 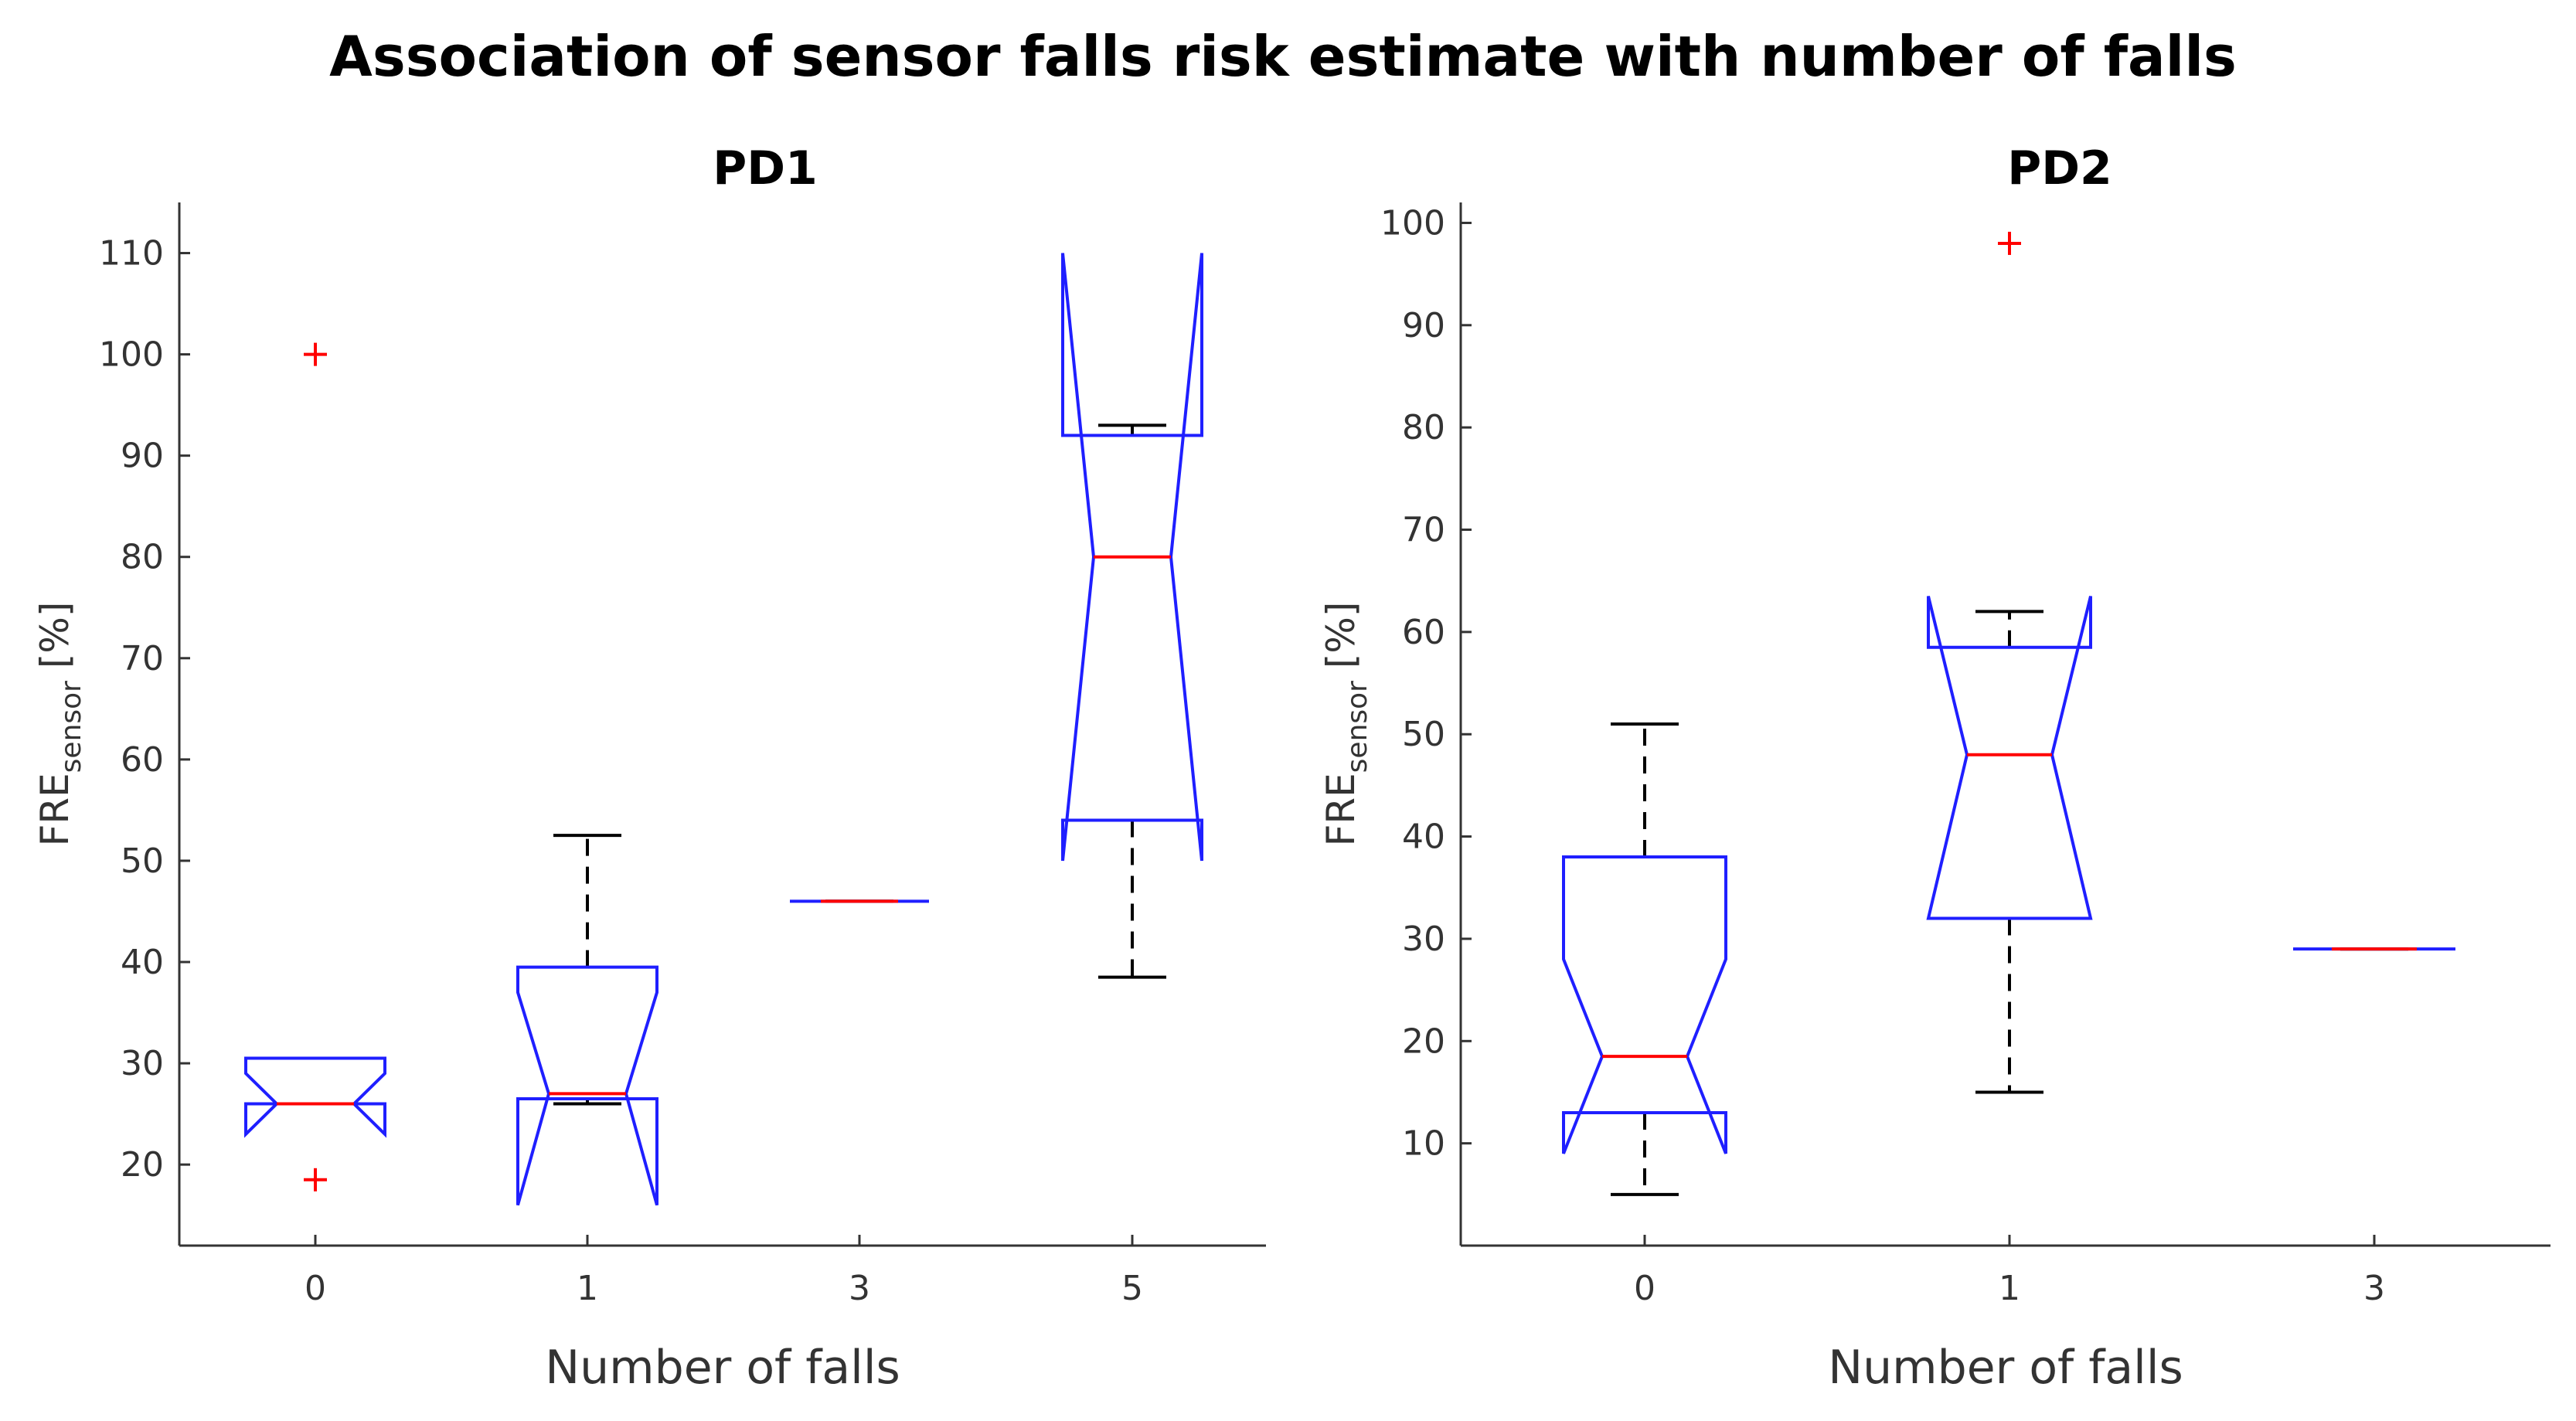 What do you see at coordinates (142, 962) in the screenshot?
I see `pd1-y-tick-label: 40` at bounding box center [142, 962].